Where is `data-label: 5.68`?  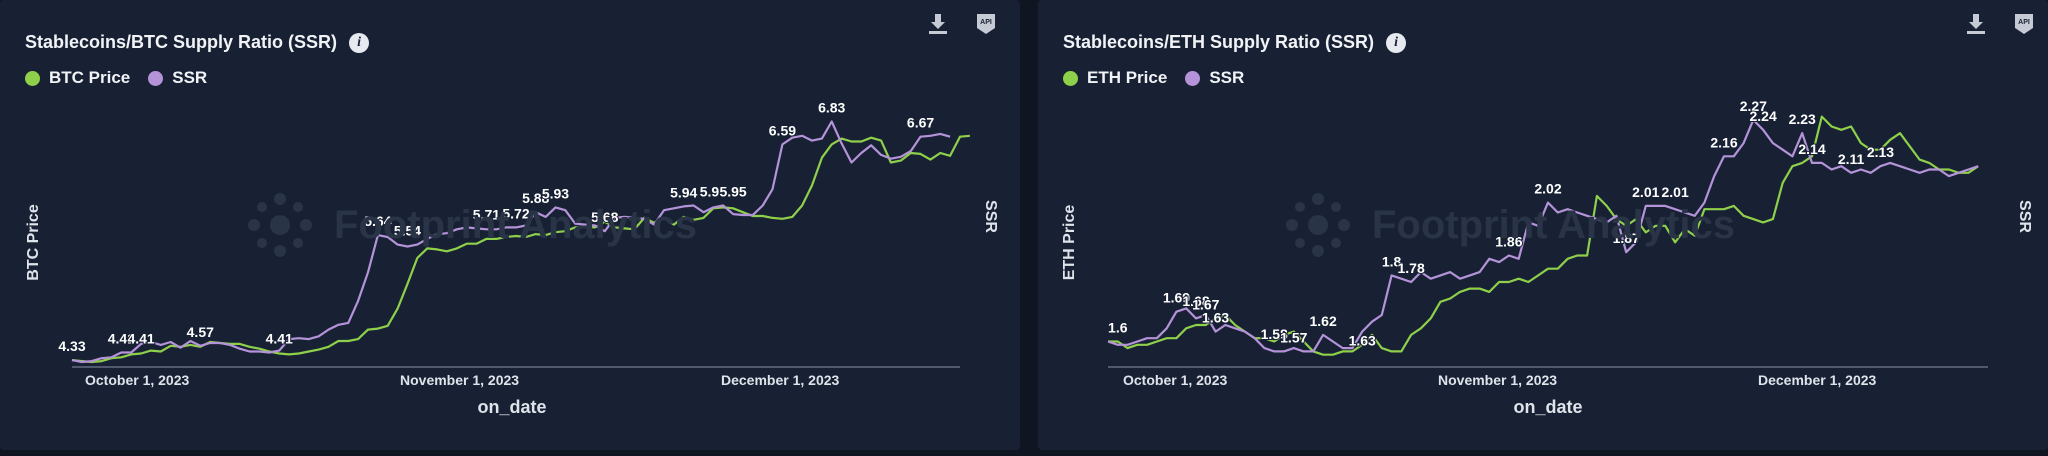
data-label: 5.68 is located at coordinates (604, 217).